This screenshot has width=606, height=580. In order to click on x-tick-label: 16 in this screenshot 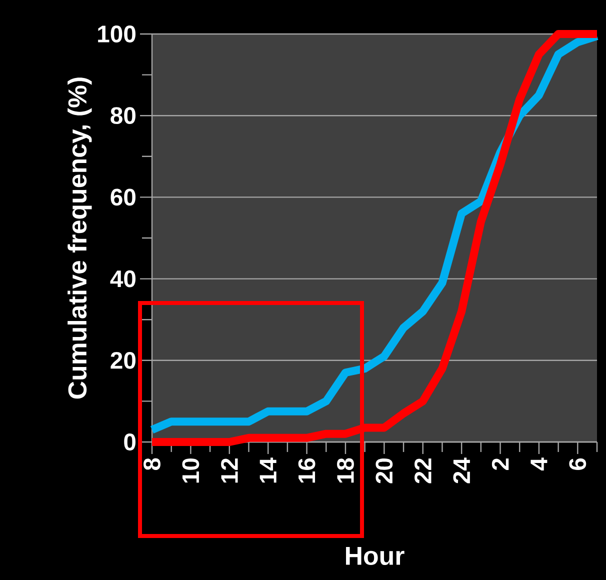, I will do `click(307, 470)`.